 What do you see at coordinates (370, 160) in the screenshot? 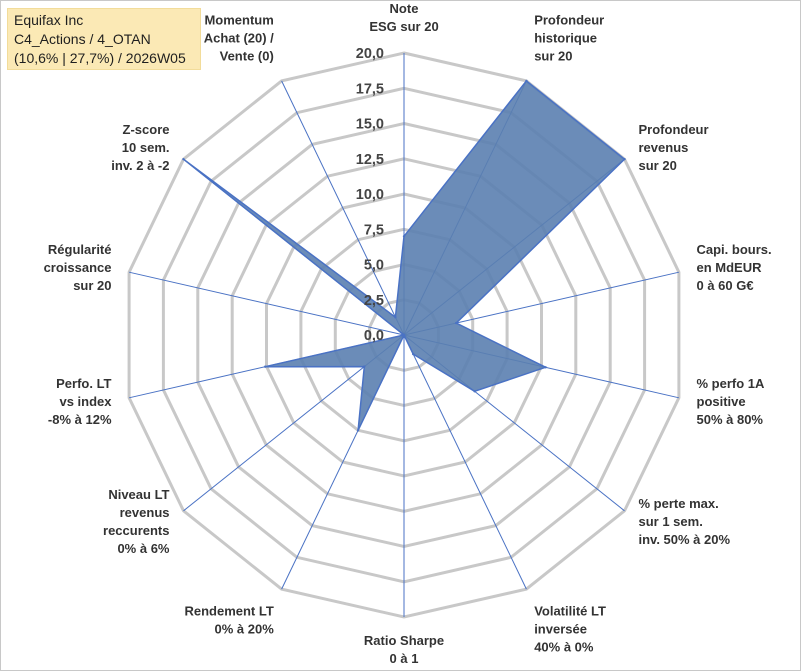
I see `tick-label: 12,5` at bounding box center [370, 160].